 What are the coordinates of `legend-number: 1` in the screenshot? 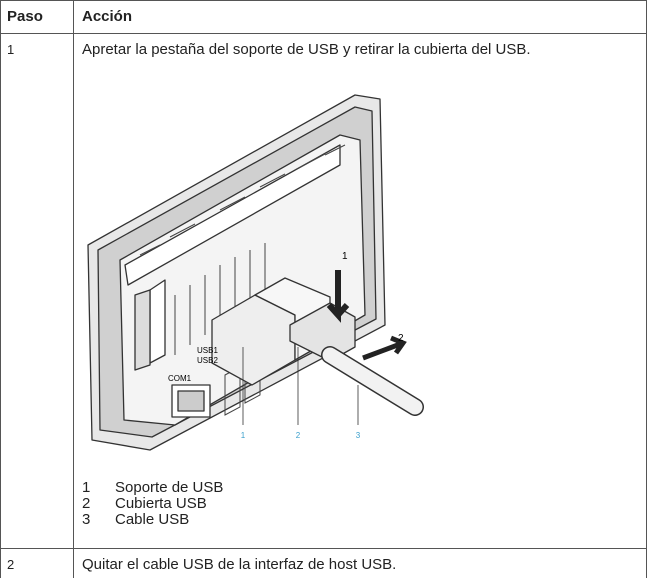 It's located at (86, 487).